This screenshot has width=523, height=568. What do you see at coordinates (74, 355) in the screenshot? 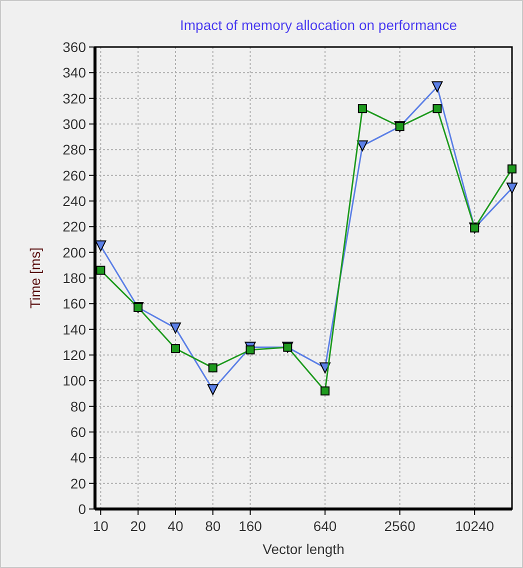
I see `y-tick-label: 120` at bounding box center [74, 355].